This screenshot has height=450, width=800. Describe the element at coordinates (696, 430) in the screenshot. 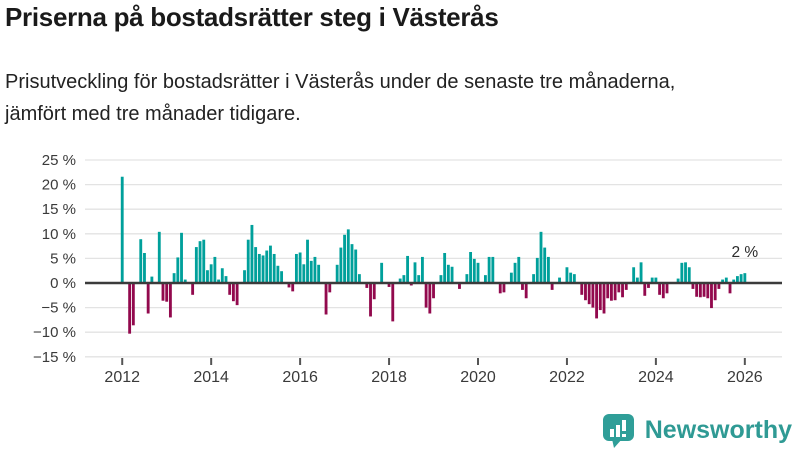

I see `newsworthy-logo: Newsworthy` at that location.